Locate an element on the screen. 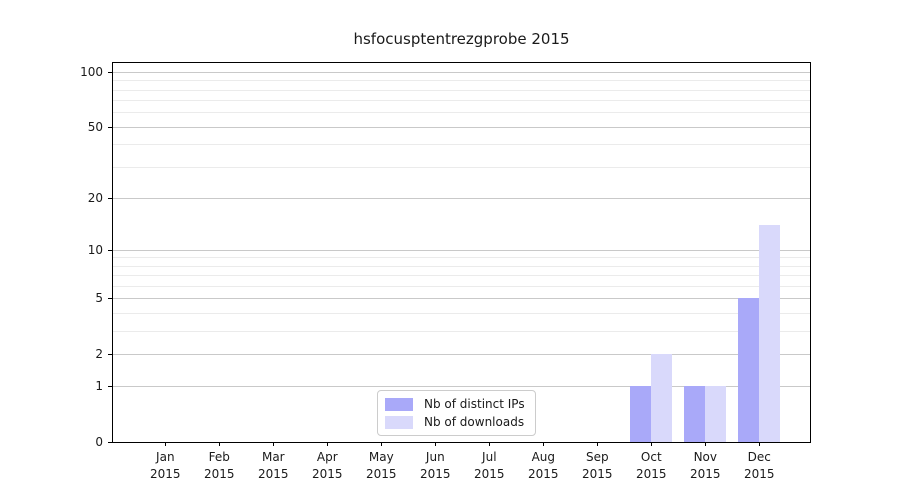 The width and height of the screenshot is (900, 500). legend-row-distinct-ips: Nb of distinct IPs is located at coordinates (455, 404).